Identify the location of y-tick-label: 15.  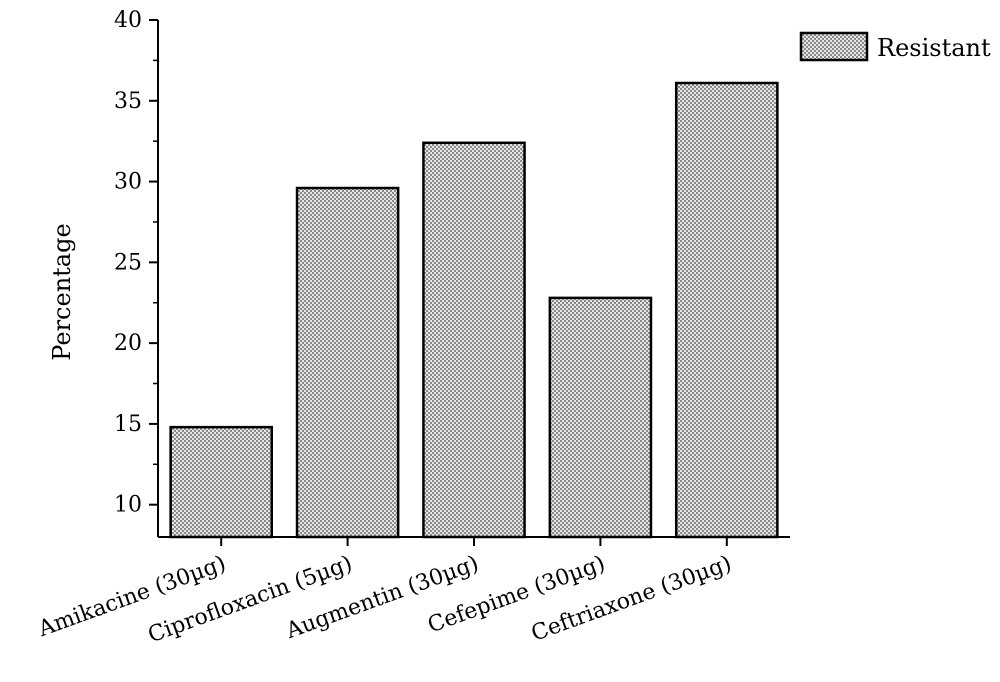
(128, 424).